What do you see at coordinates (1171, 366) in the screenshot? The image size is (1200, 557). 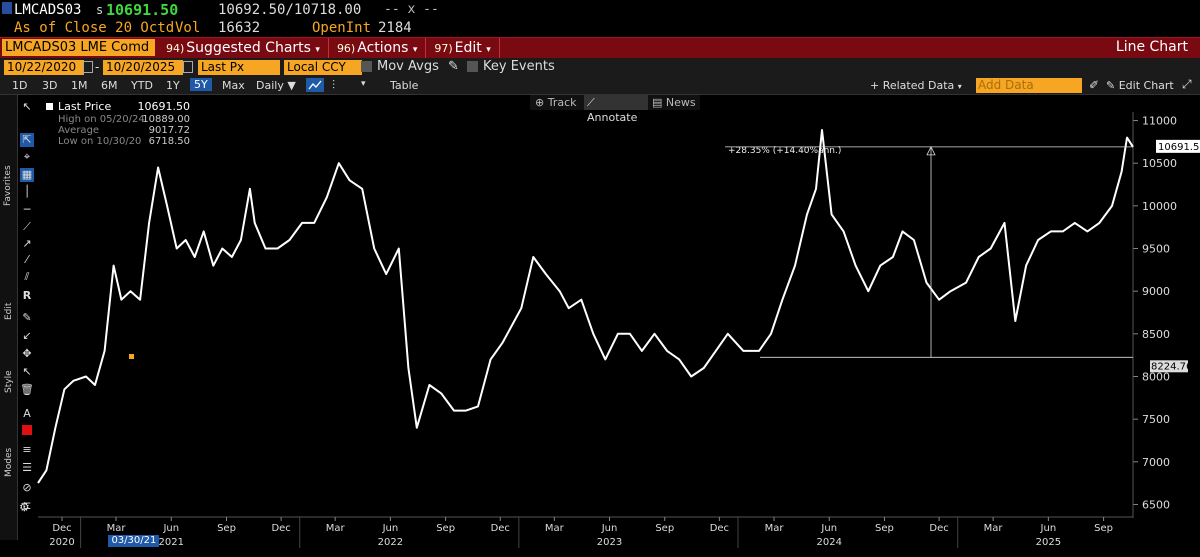 I see `base-value-box-label: 8224.76` at bounding box center [1171, 366].